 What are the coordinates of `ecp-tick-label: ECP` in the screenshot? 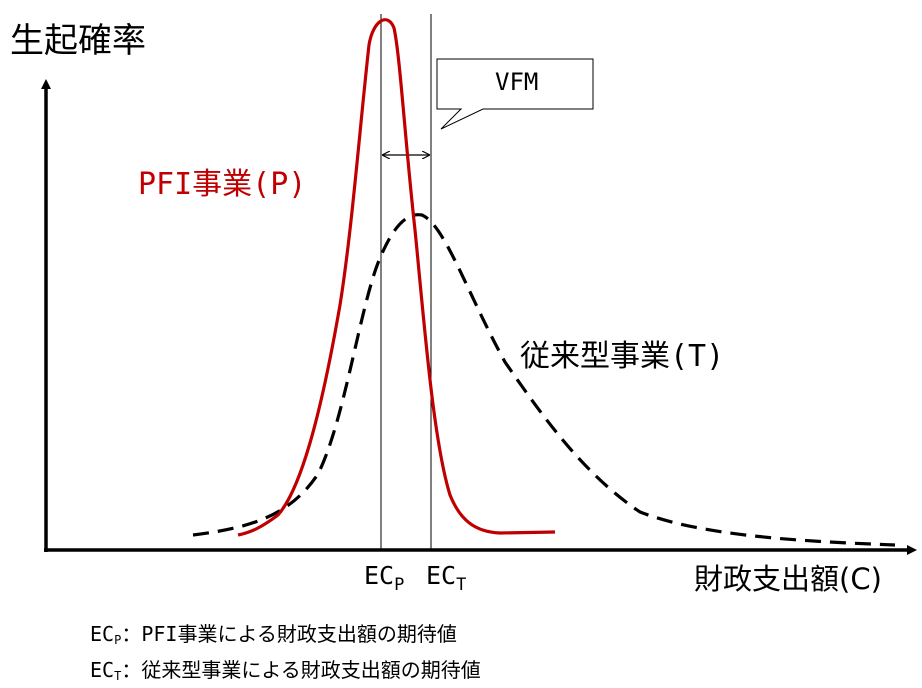 It's located at (384, 578).